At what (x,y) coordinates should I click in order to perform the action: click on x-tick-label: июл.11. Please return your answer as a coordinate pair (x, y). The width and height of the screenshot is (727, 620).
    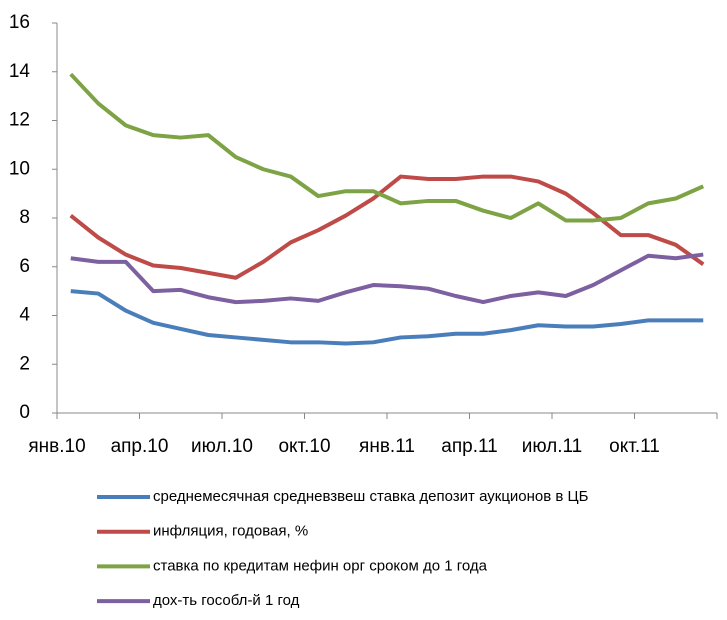
    Looking at the image, I should click on (552, 446).